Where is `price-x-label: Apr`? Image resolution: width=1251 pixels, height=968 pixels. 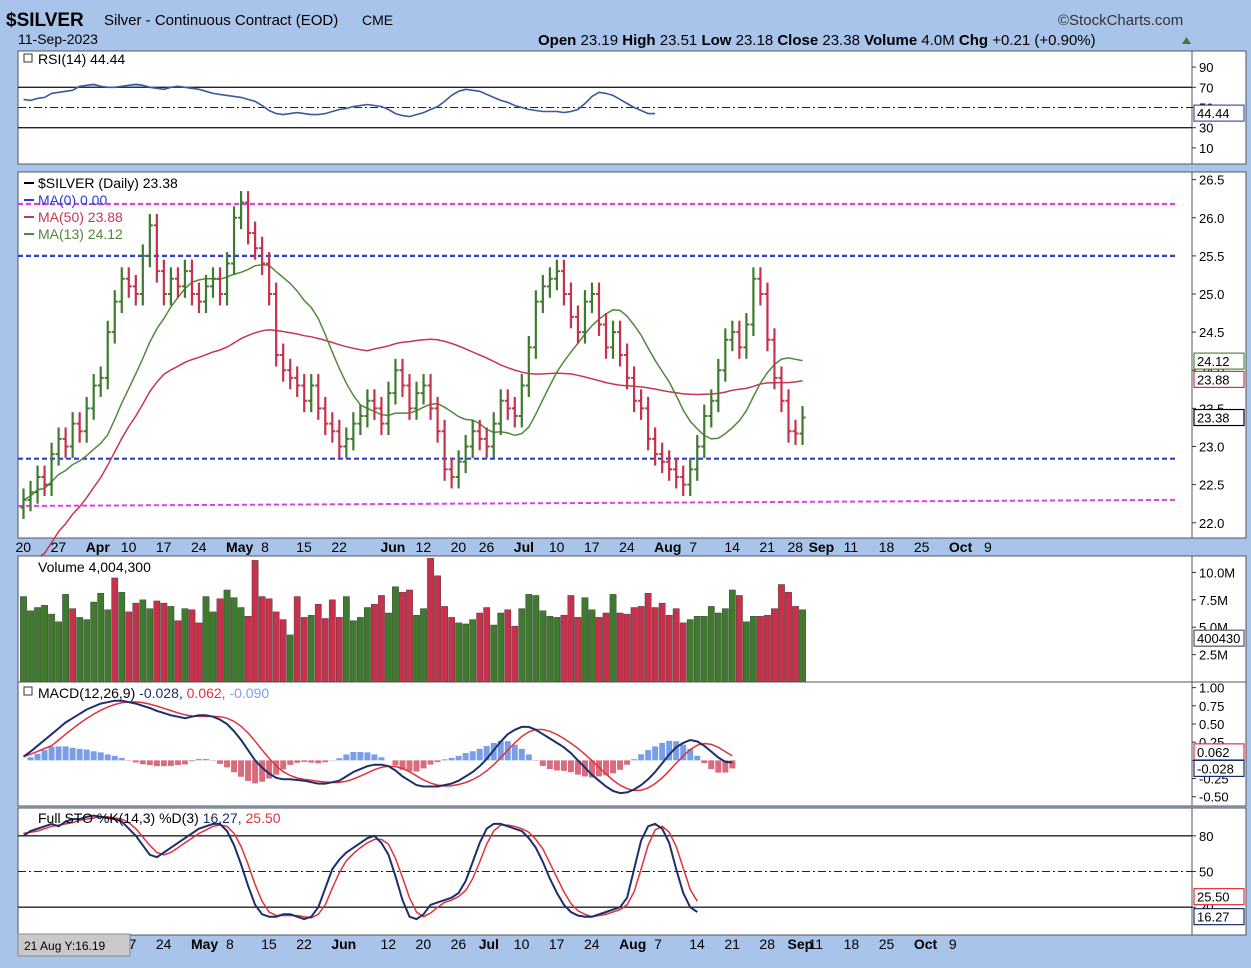
price-x-label: Apr is located at coordinates (98, 547).